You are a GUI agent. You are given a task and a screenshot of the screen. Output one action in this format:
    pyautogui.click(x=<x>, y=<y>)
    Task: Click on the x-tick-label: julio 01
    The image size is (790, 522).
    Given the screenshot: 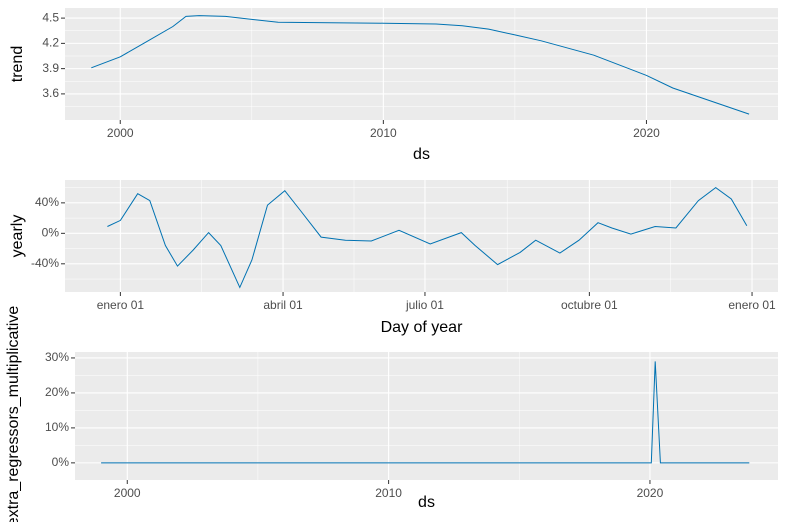 What is the action you would take?
    pyautogui.click(x=424, y=305)
    